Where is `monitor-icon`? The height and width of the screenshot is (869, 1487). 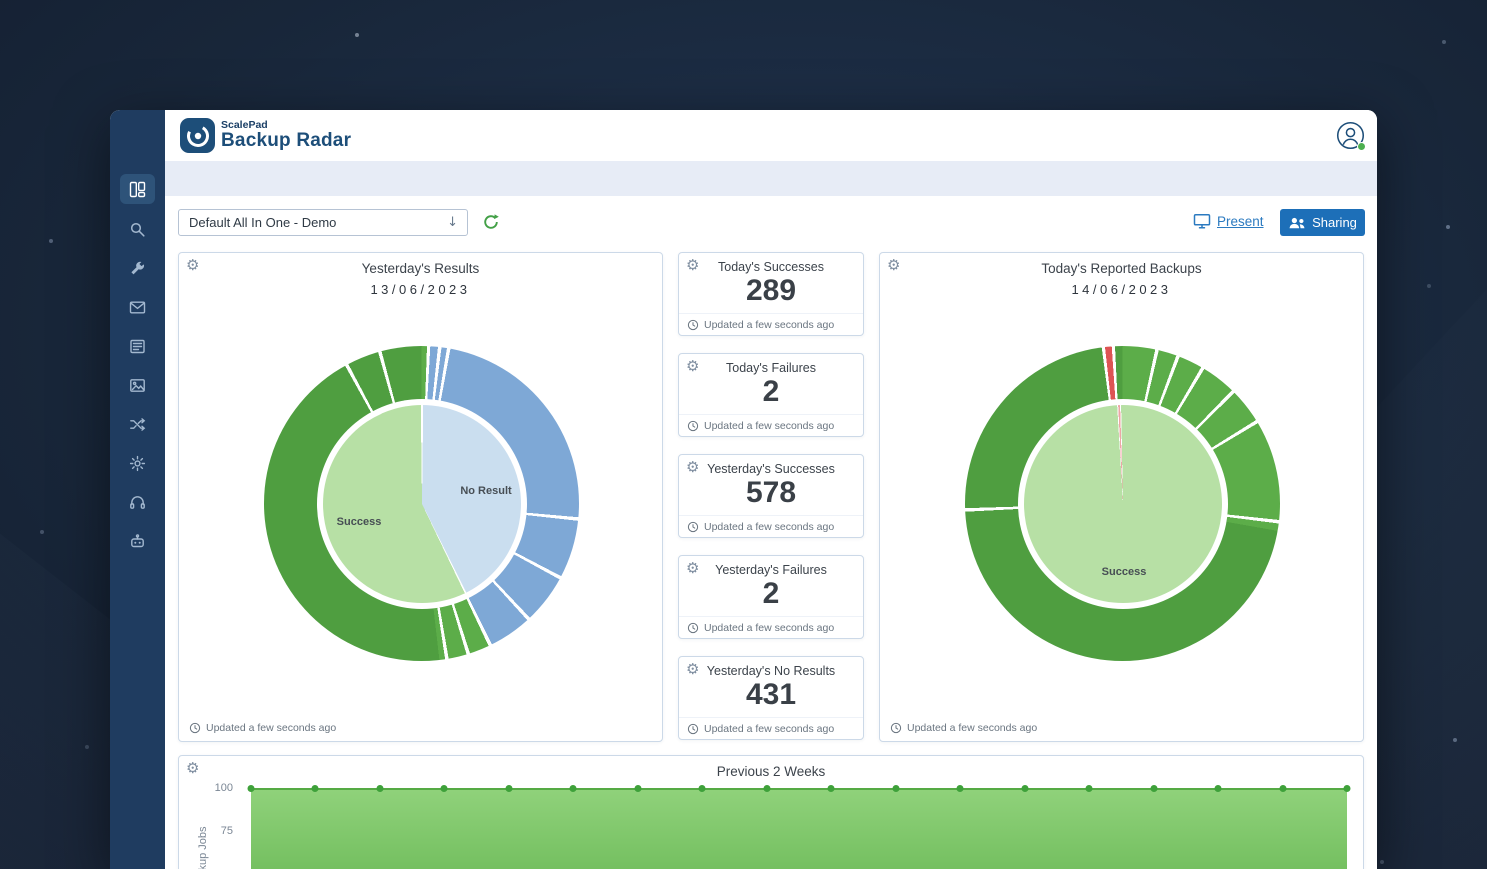 monitor-icon is located at coordinates (1202, 221).